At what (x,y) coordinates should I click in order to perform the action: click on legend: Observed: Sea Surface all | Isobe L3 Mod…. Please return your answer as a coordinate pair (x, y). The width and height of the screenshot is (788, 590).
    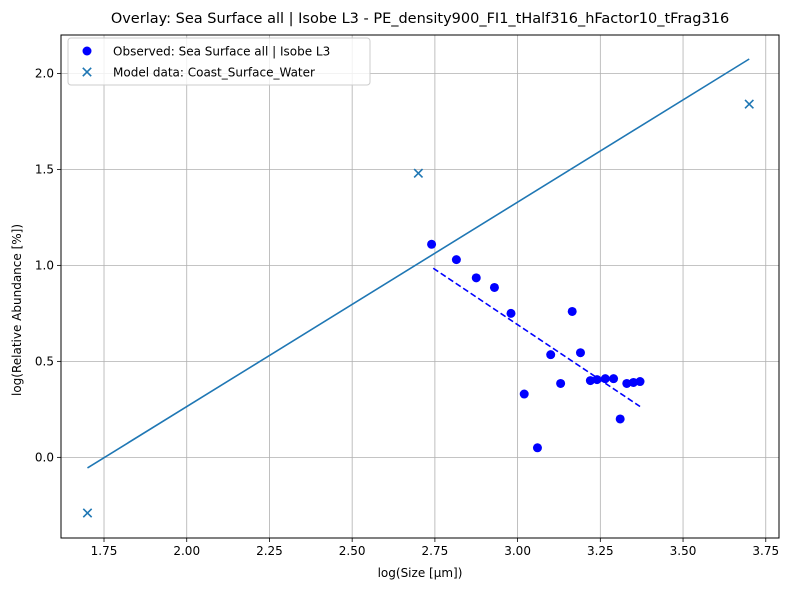
    Looking at the image, I should click on (219, 61).